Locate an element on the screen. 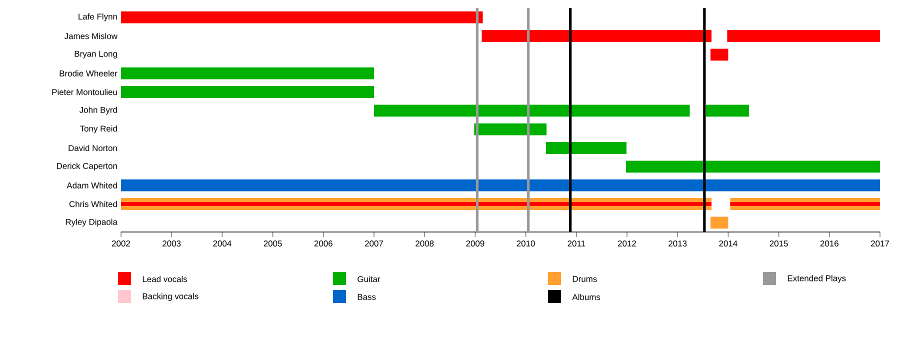  x-tick-label: 2008 is located at coordinates (425, 243).